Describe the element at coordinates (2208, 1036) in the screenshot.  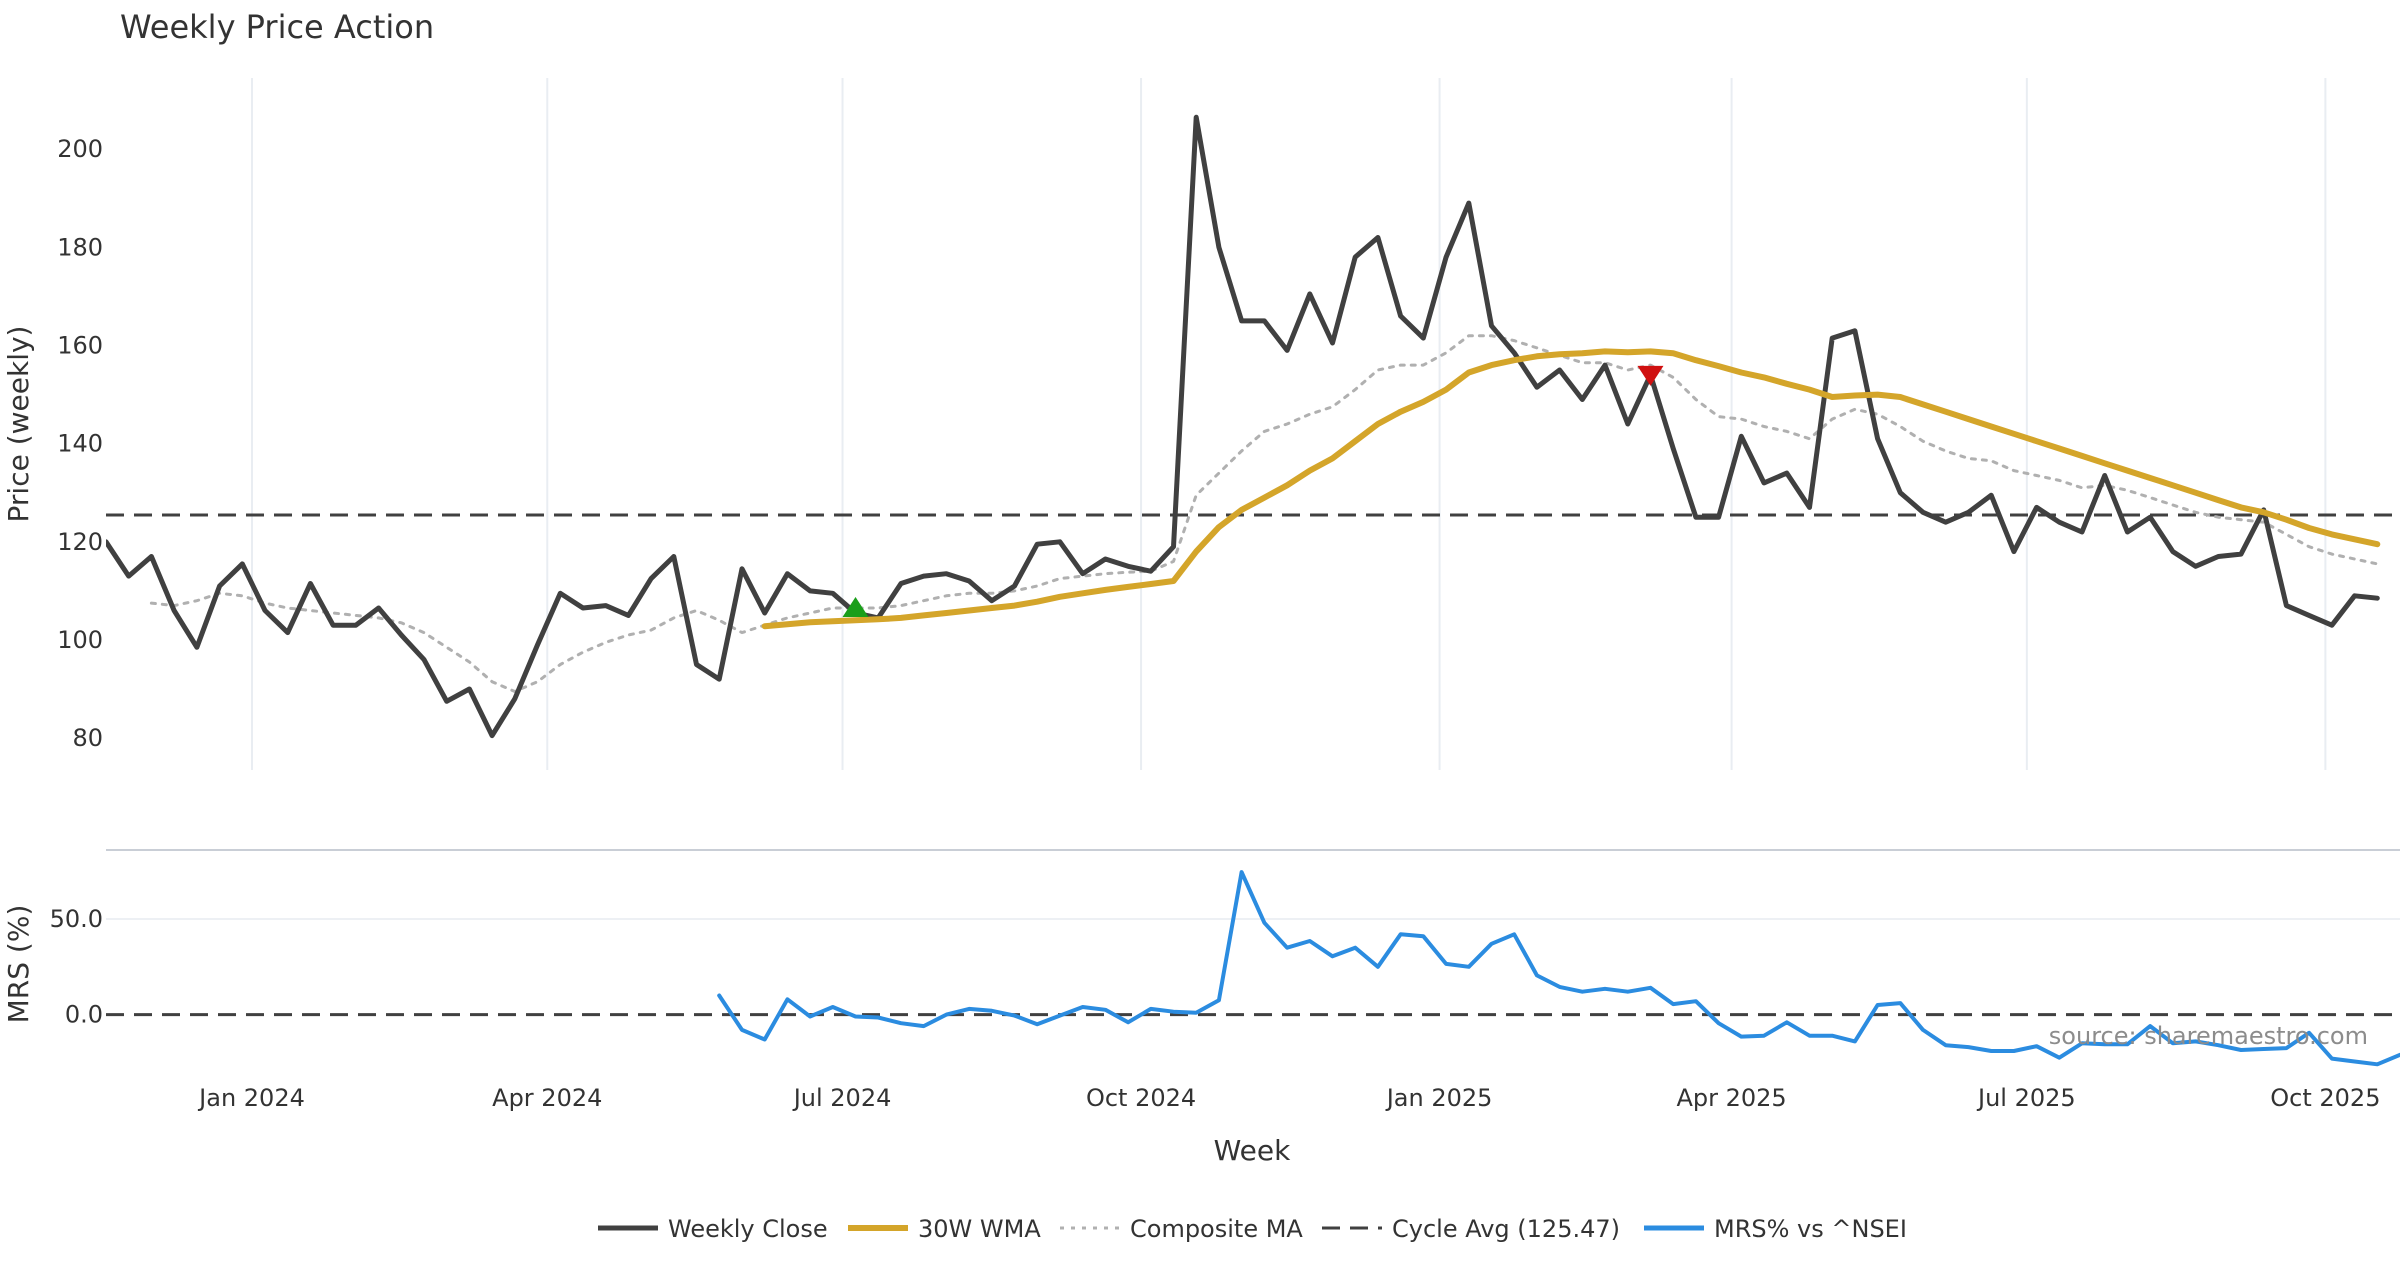
I see `source-note: source: sharemaestro.com` at that location.